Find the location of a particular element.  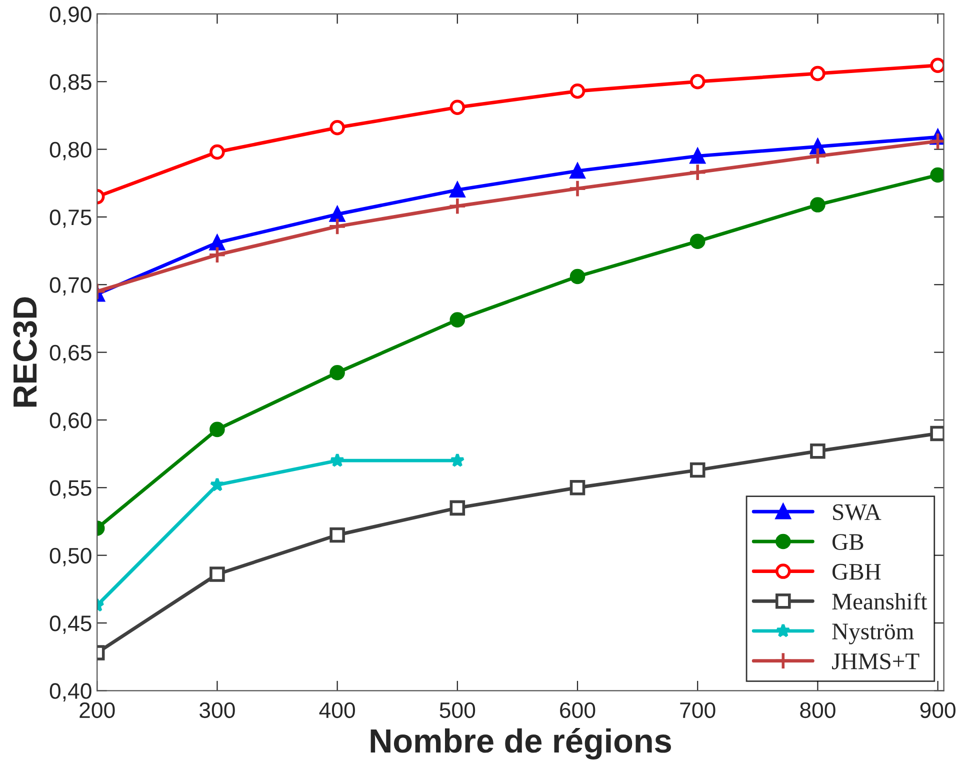

y-tick-label: 0,90 is located at coordinates (71, 15).